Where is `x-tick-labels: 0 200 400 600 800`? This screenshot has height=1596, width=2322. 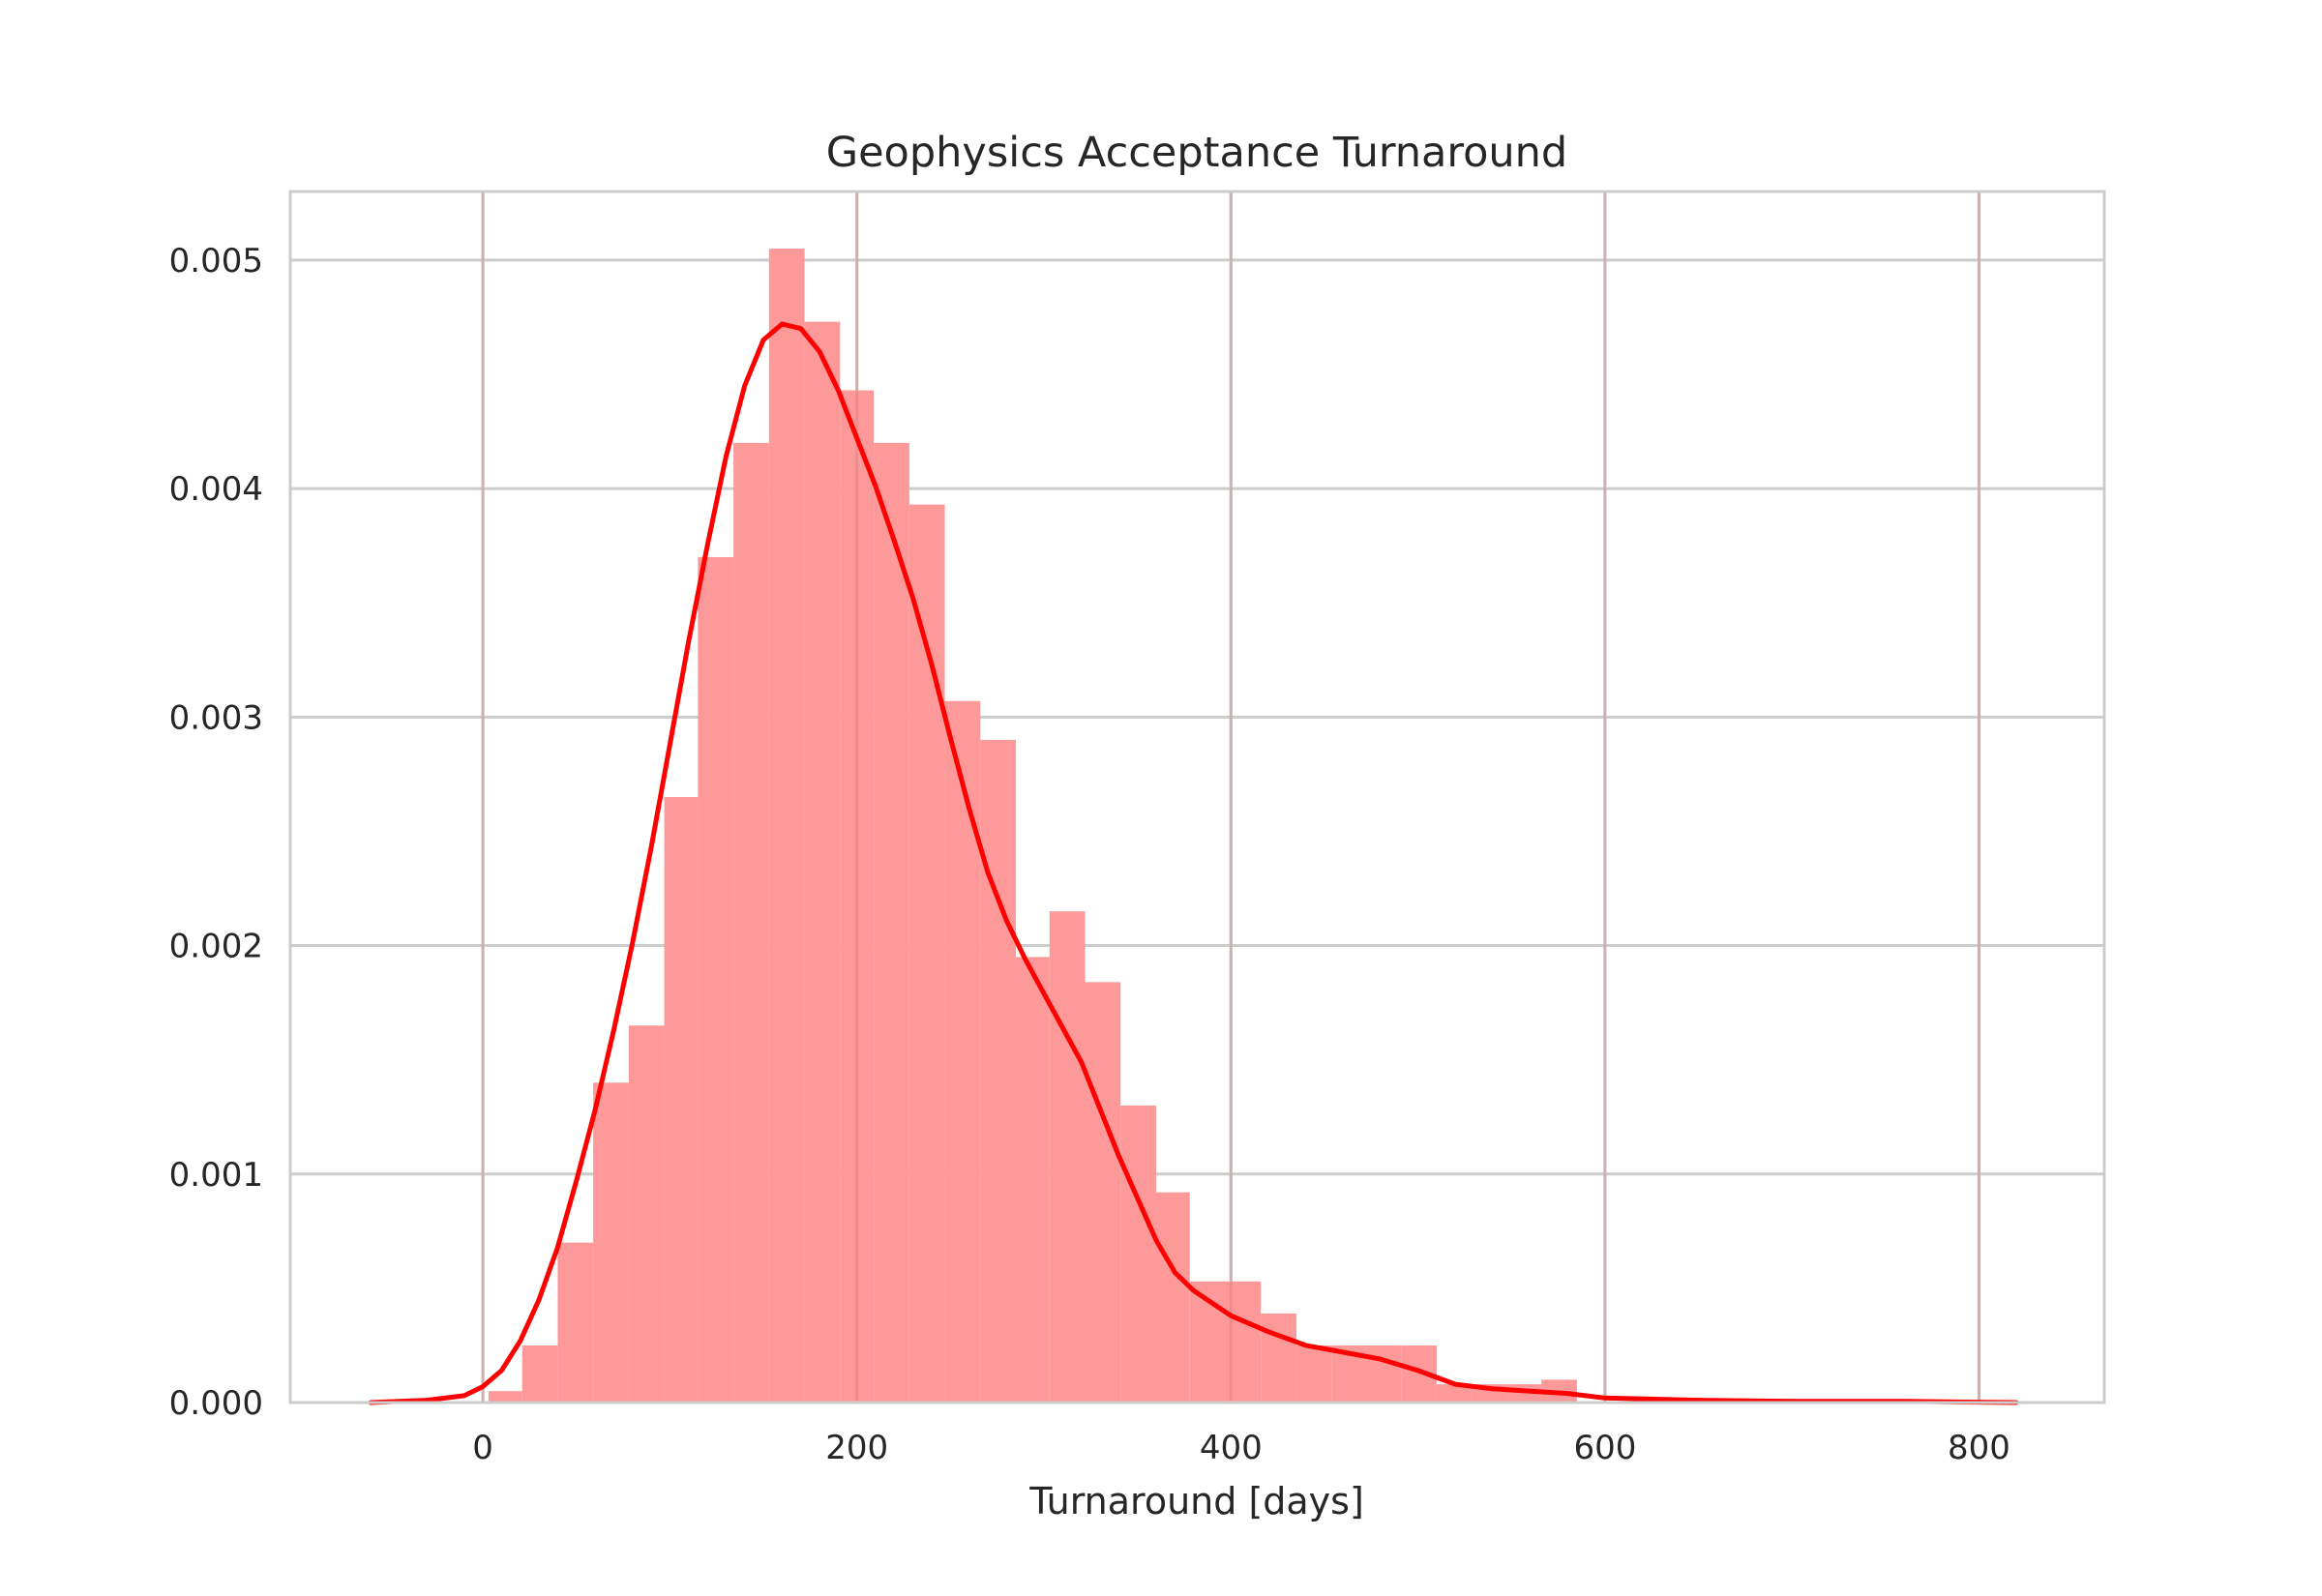
x-tick-labels: 0 200 400 600 800 is located at coordinates (1241, 1448).